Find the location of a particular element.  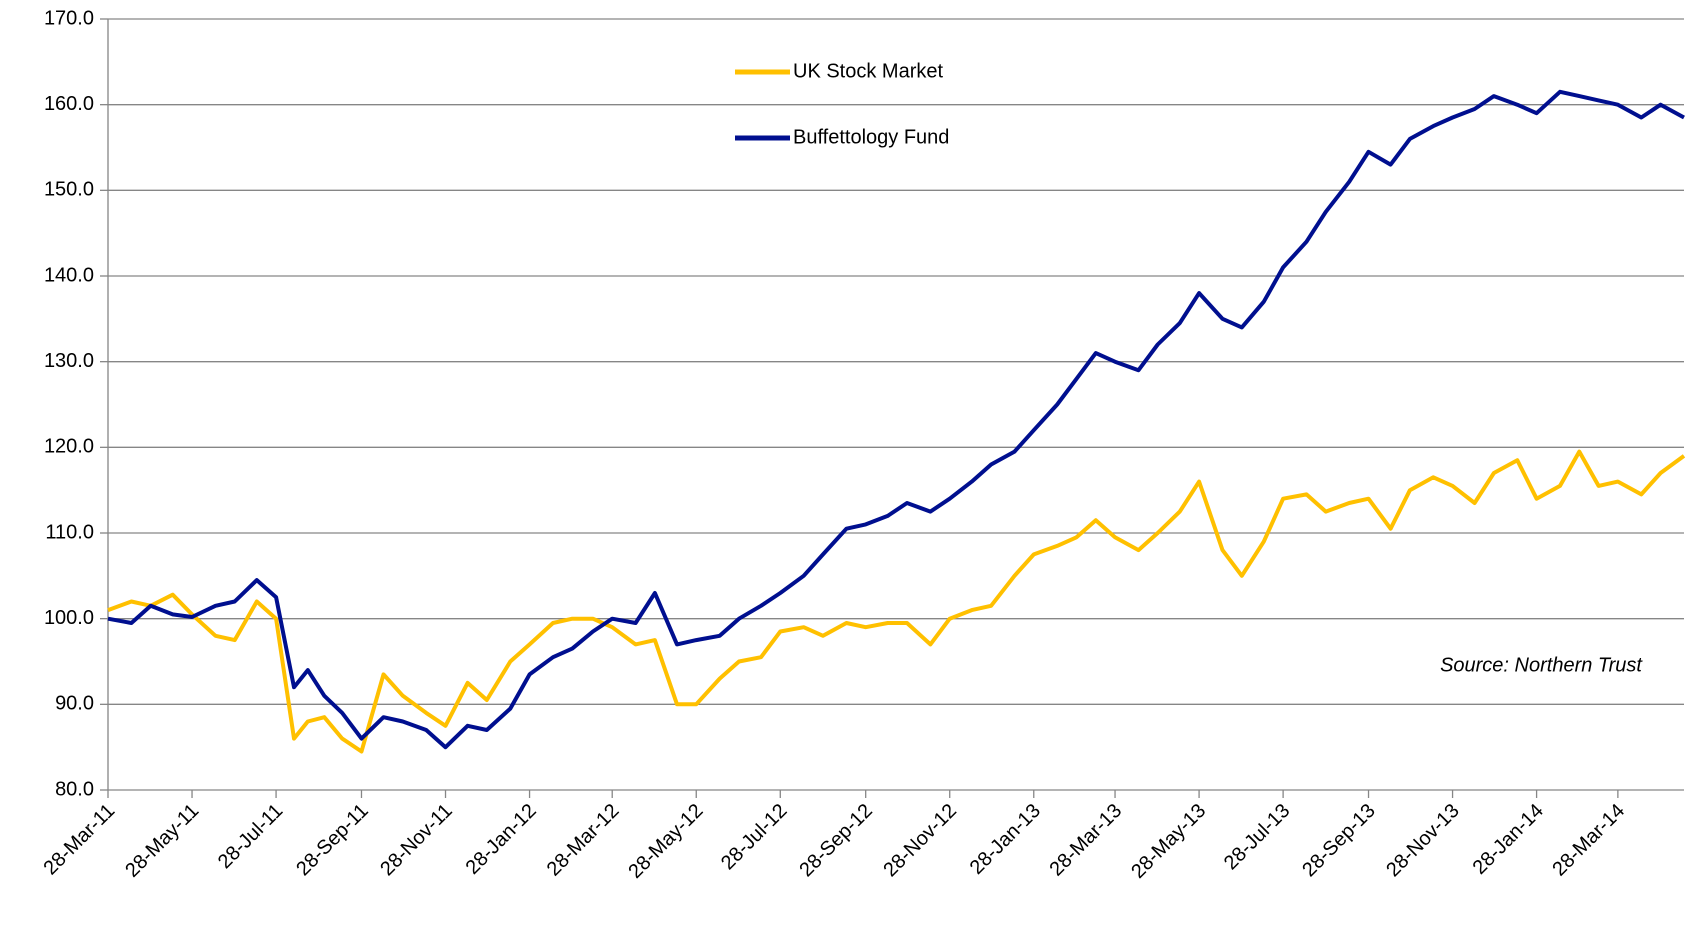

y-tick-label: 120.0 is located at coordinates (69, 447).